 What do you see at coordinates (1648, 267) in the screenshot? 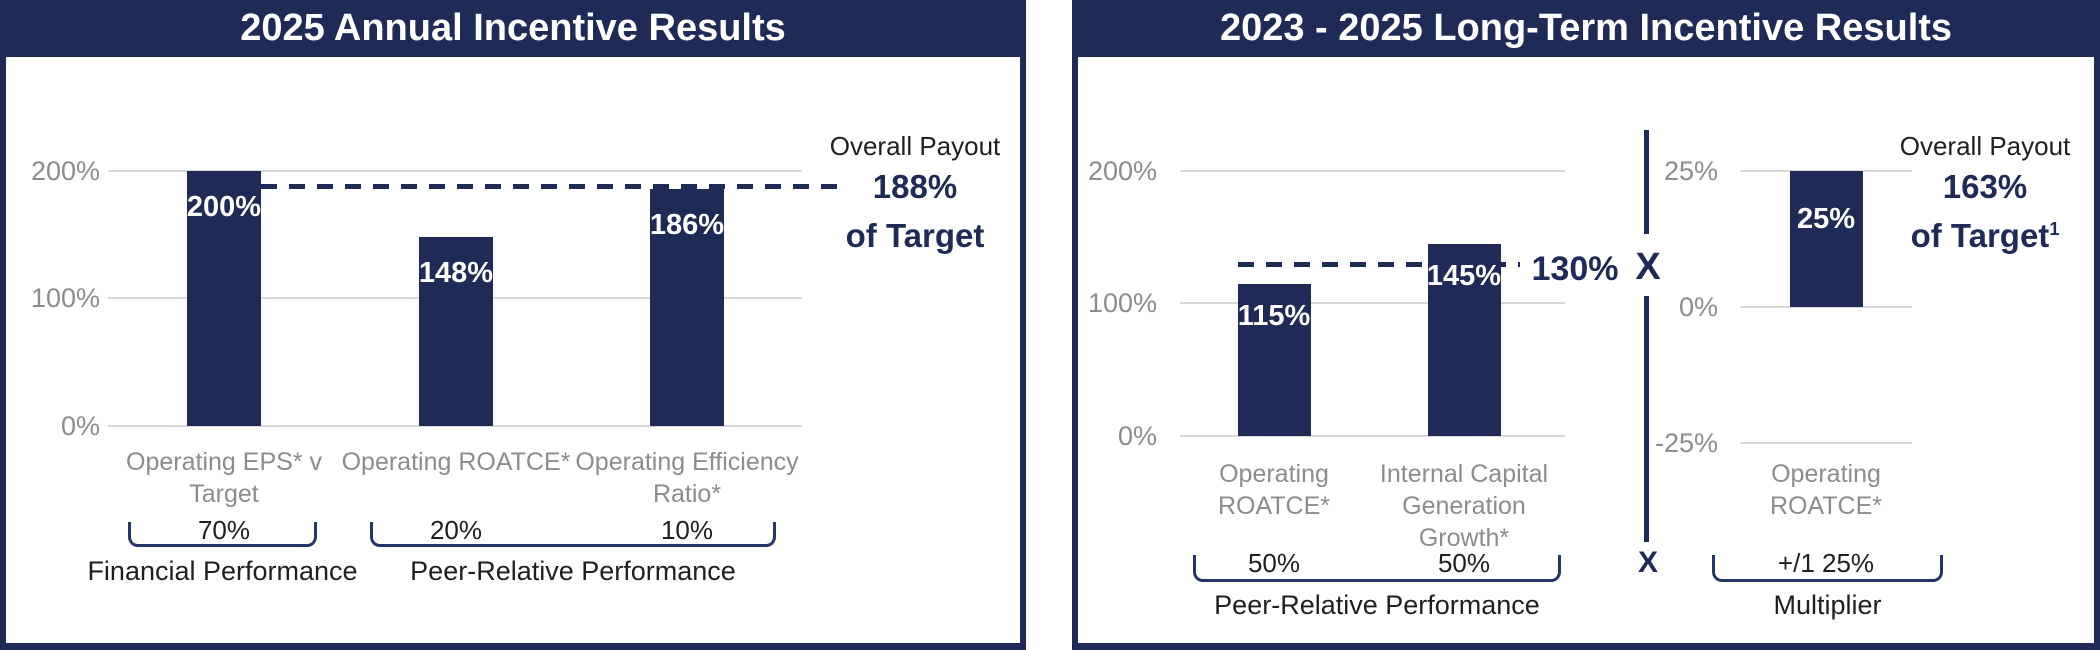
I see `multiply-operator-top: X` at bounding box center [1648, 267].